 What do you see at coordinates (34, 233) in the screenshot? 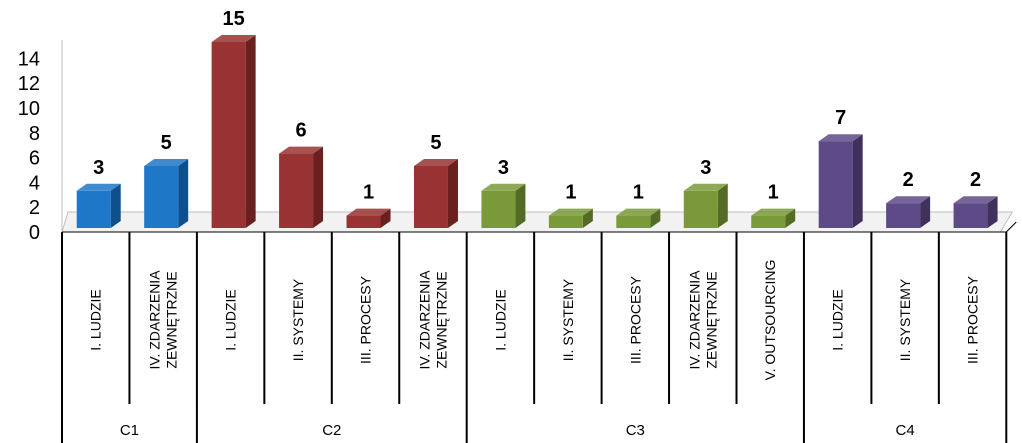
I see `y-tick-label: 0` at bounding box center [34, 233].